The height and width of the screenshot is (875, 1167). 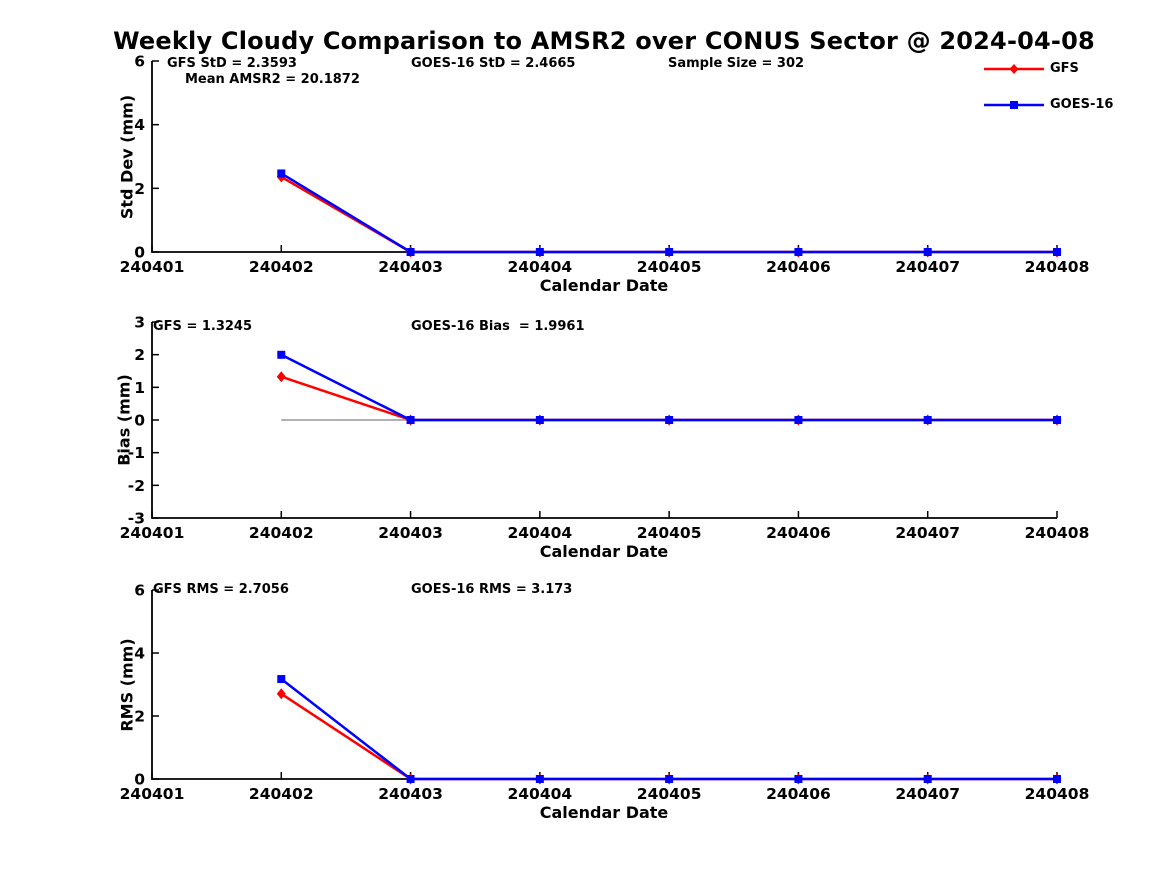 I want to click on annotation-gfs-bias: GFS = 1.3245, so click(x=203, y=326).